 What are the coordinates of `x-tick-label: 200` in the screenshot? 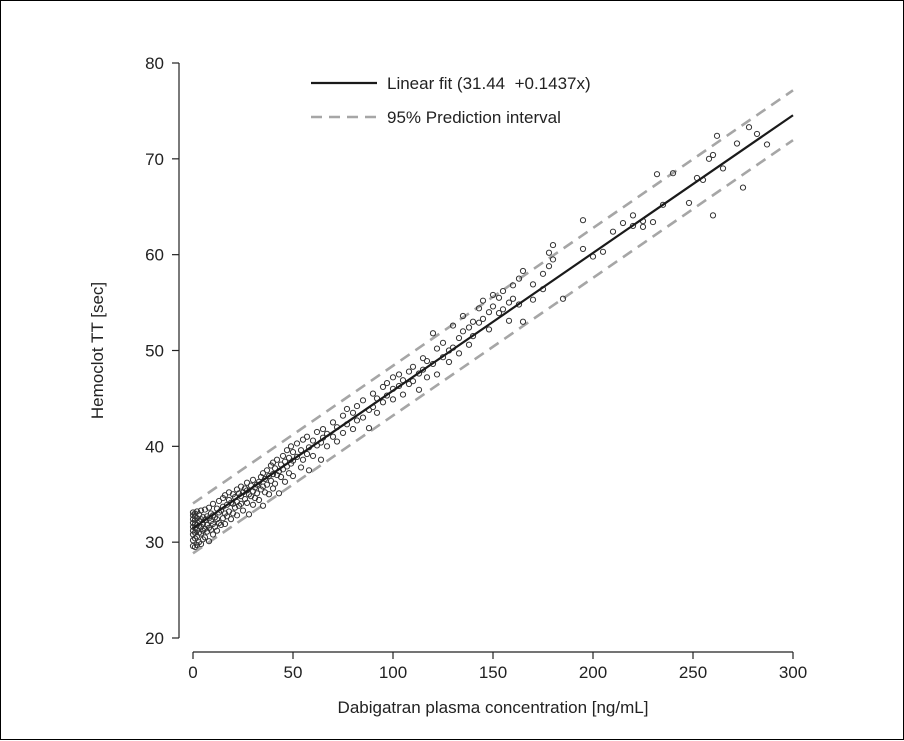 It's located at (593, 672).